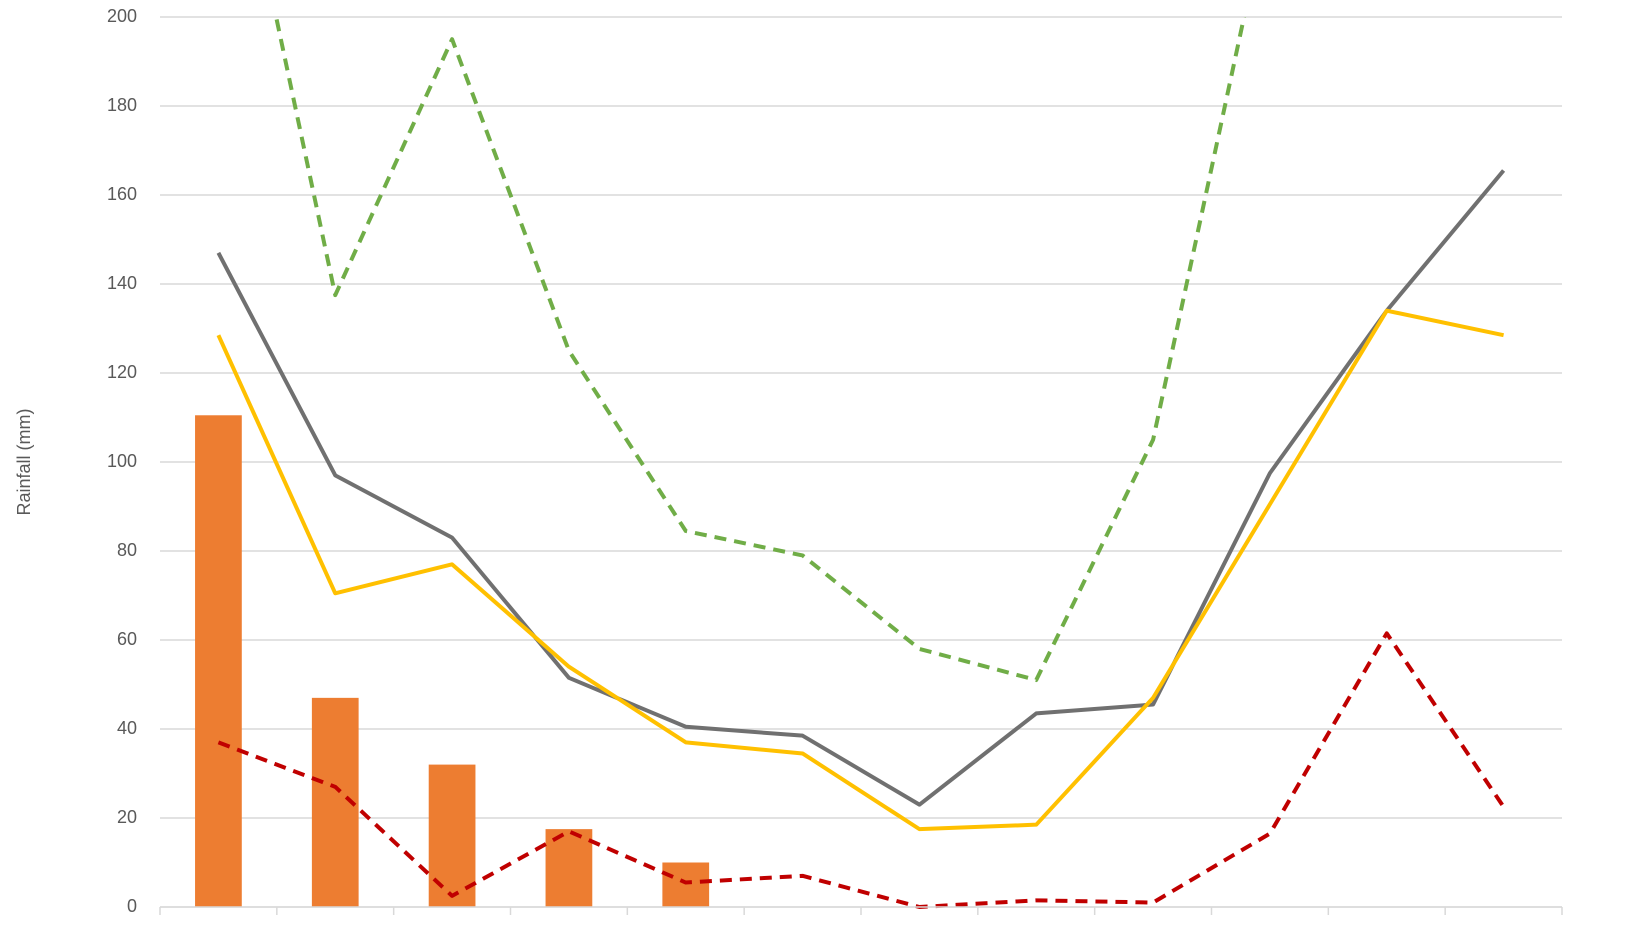 The height and width of the screenshot is (948, 1627). I want to click on y-tick-label: 60, so click(127, 639).